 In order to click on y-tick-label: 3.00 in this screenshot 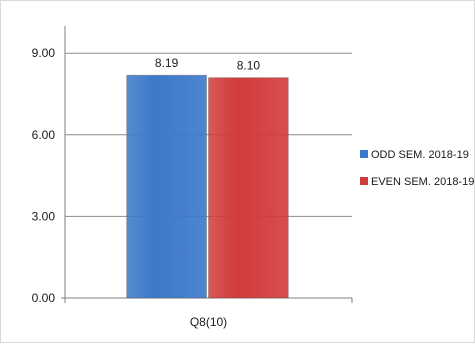, I will do `click(44, 216)`.